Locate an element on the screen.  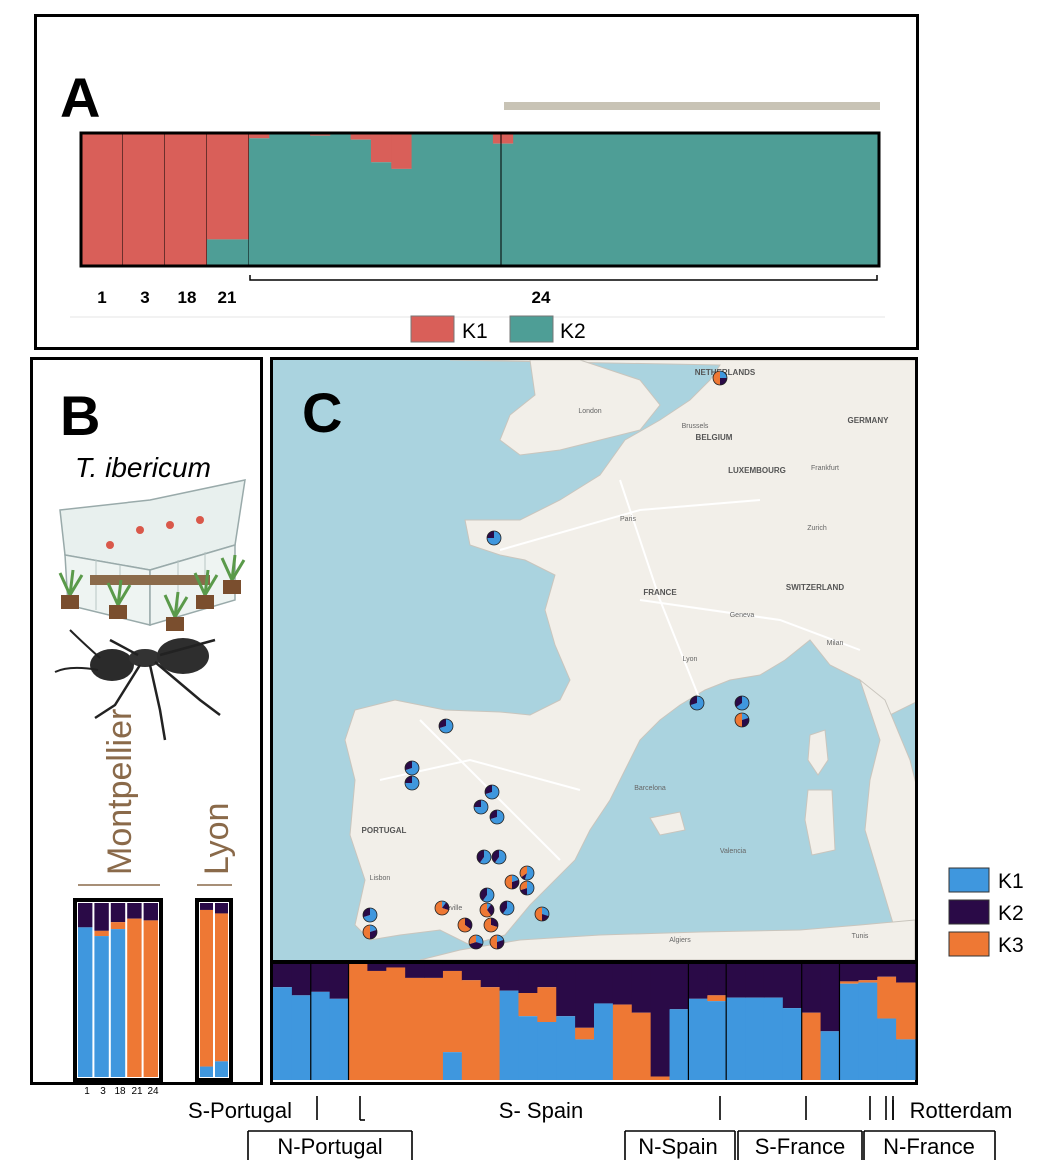
tick-label: 3 is located at coordinates (103, 1091).